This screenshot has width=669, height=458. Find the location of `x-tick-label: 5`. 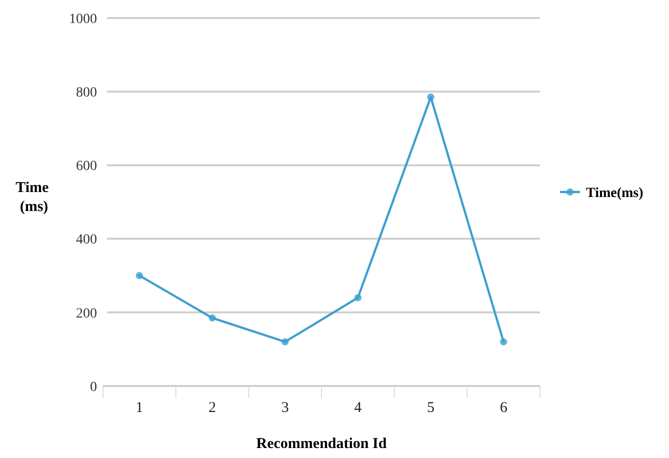

x-tick-label: 5 is located at coordinates (430, 408).